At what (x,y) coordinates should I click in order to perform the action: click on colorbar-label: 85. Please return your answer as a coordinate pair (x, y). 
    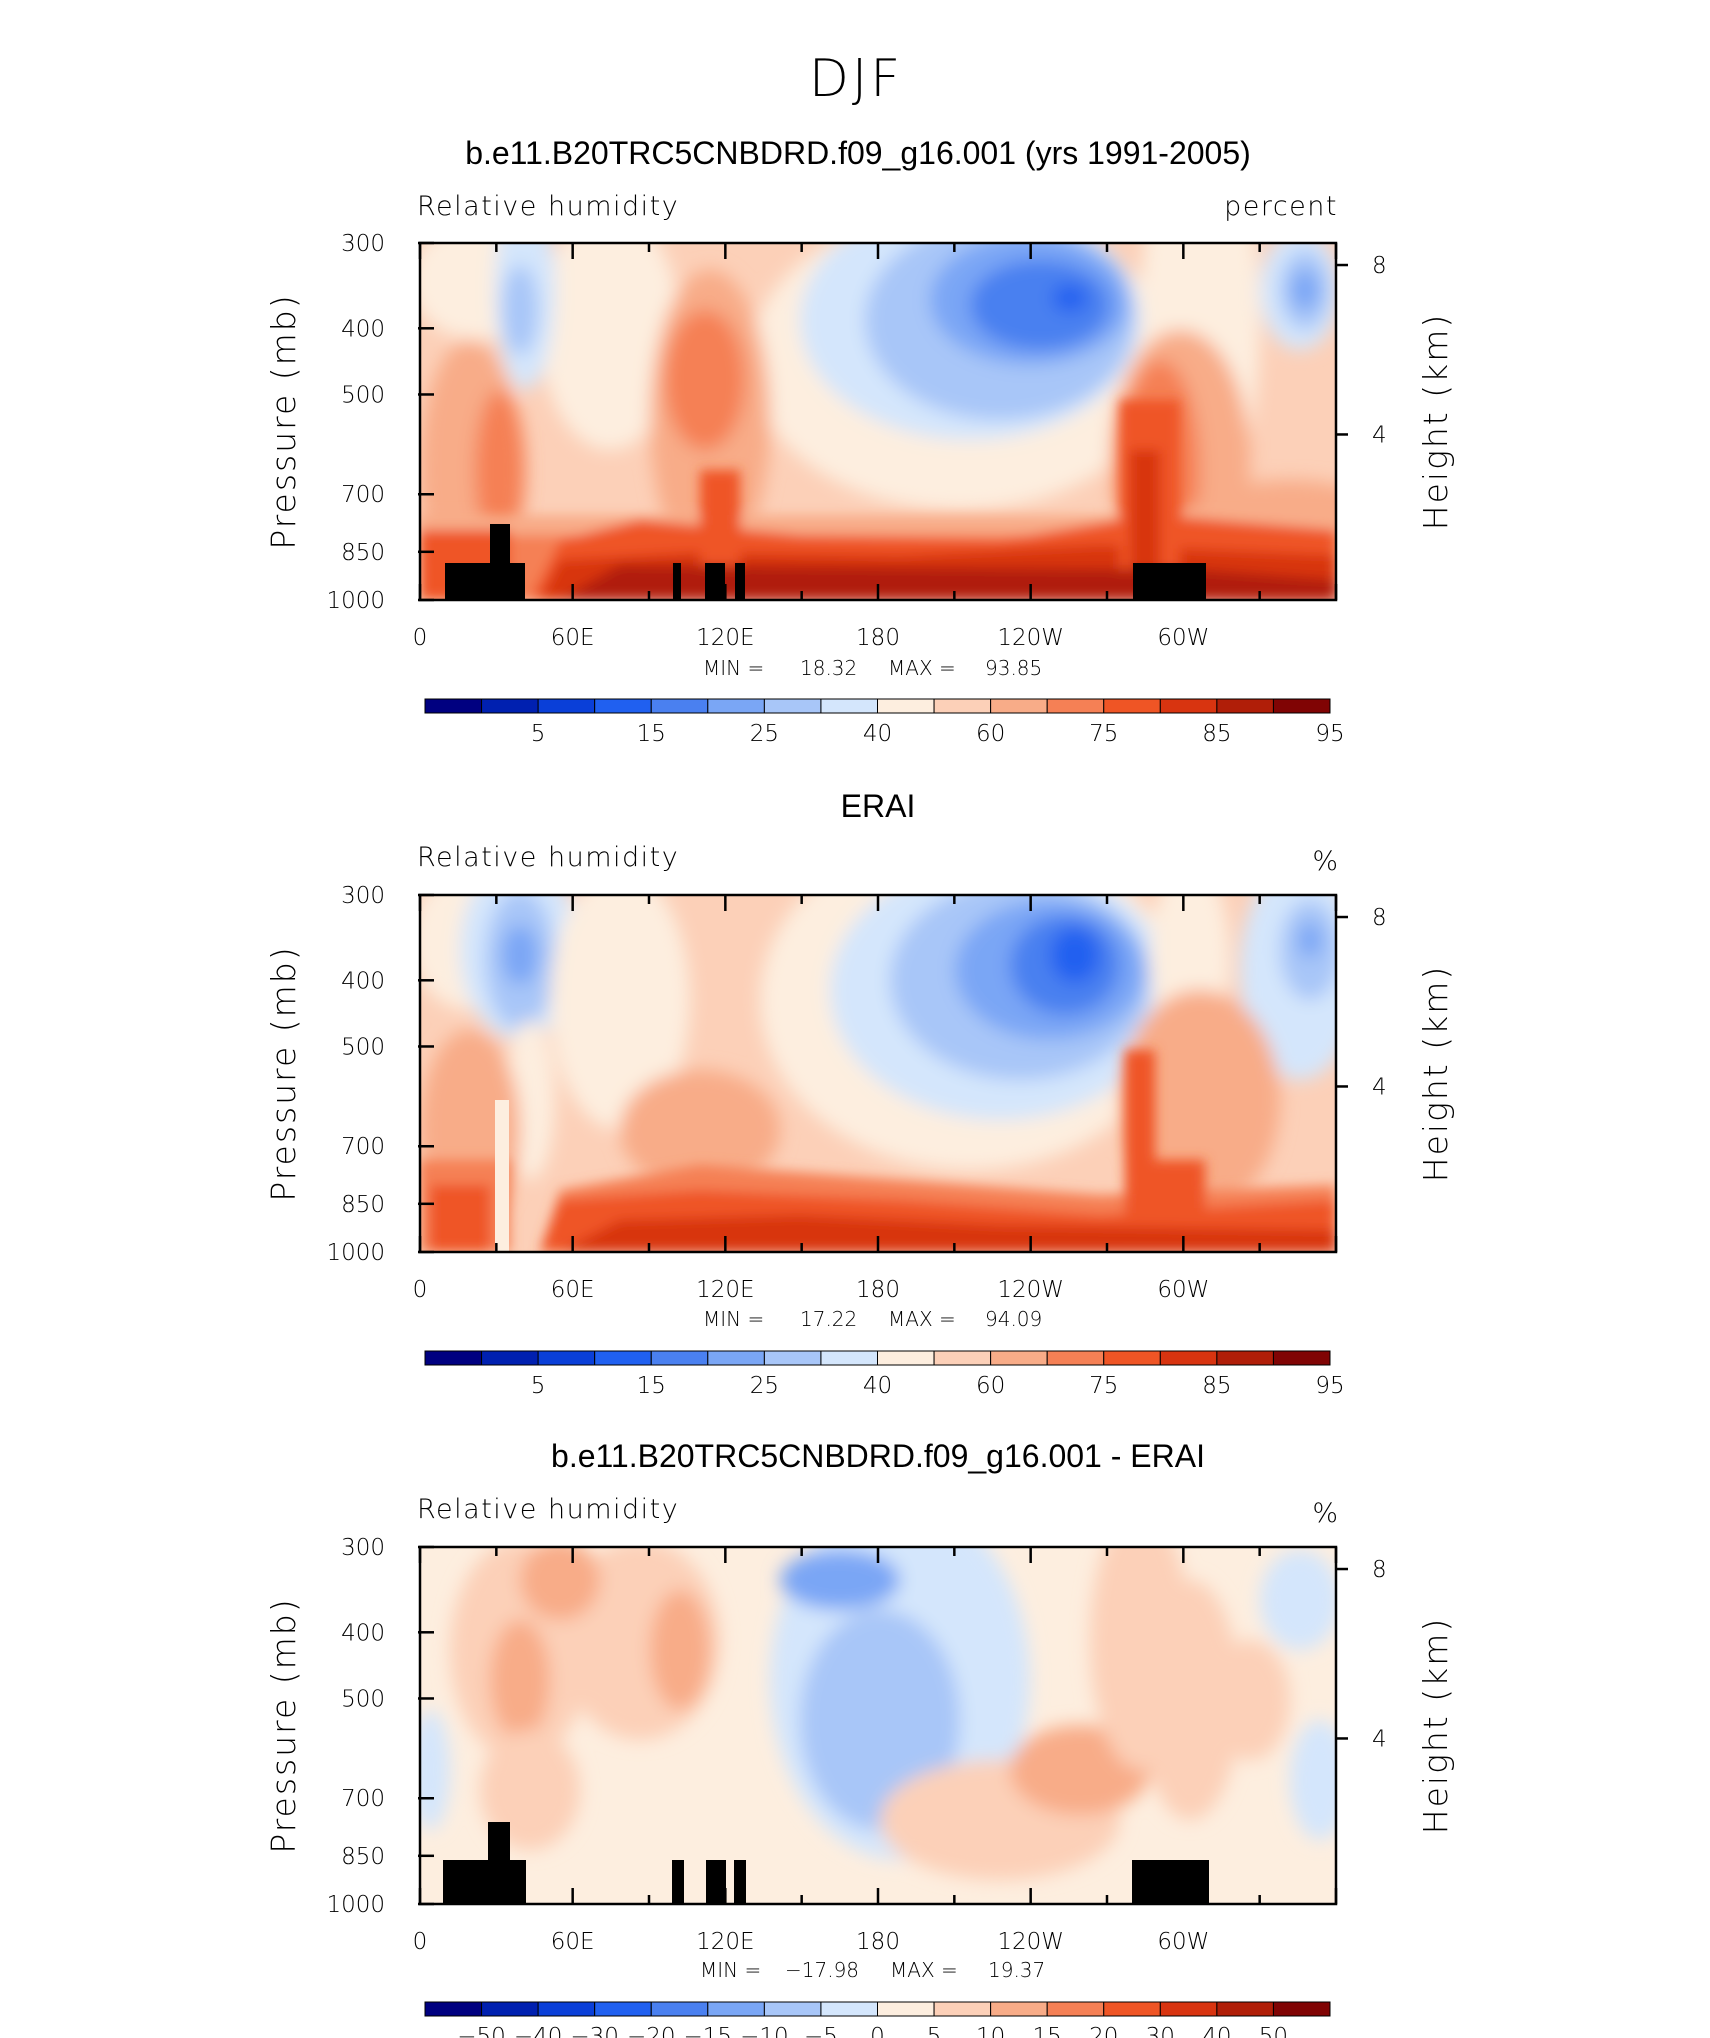
    Looking at the image, I should click on (1216, 734).